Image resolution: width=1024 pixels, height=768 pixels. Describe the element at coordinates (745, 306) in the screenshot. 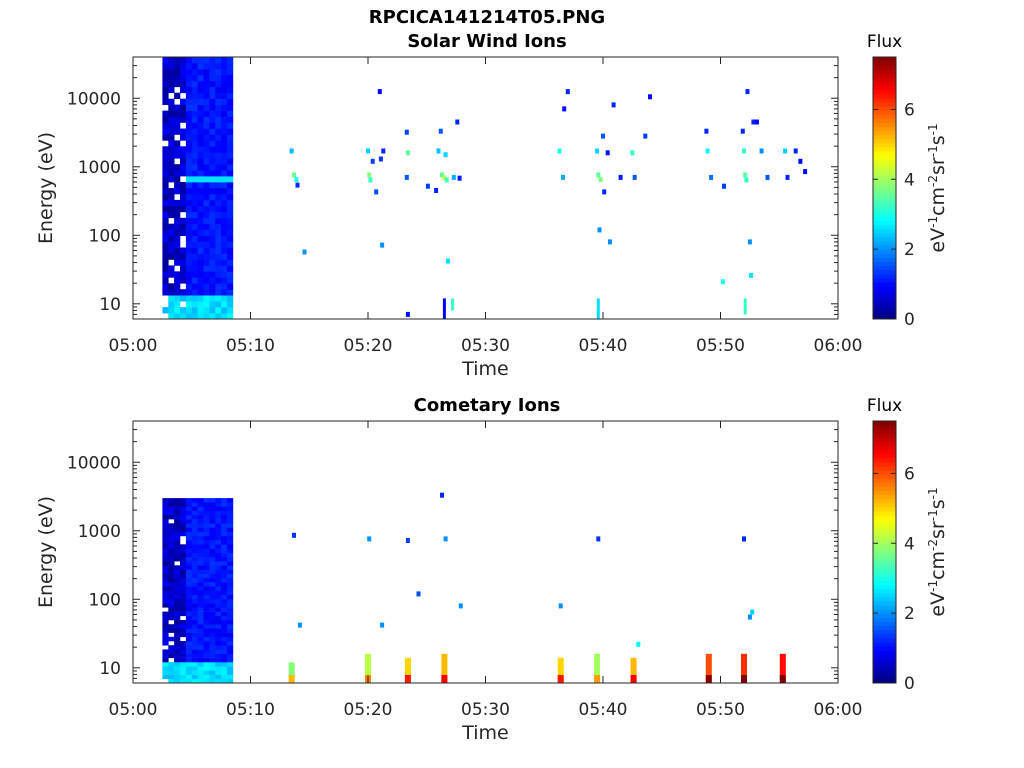

I see `flux-spike` at that location.